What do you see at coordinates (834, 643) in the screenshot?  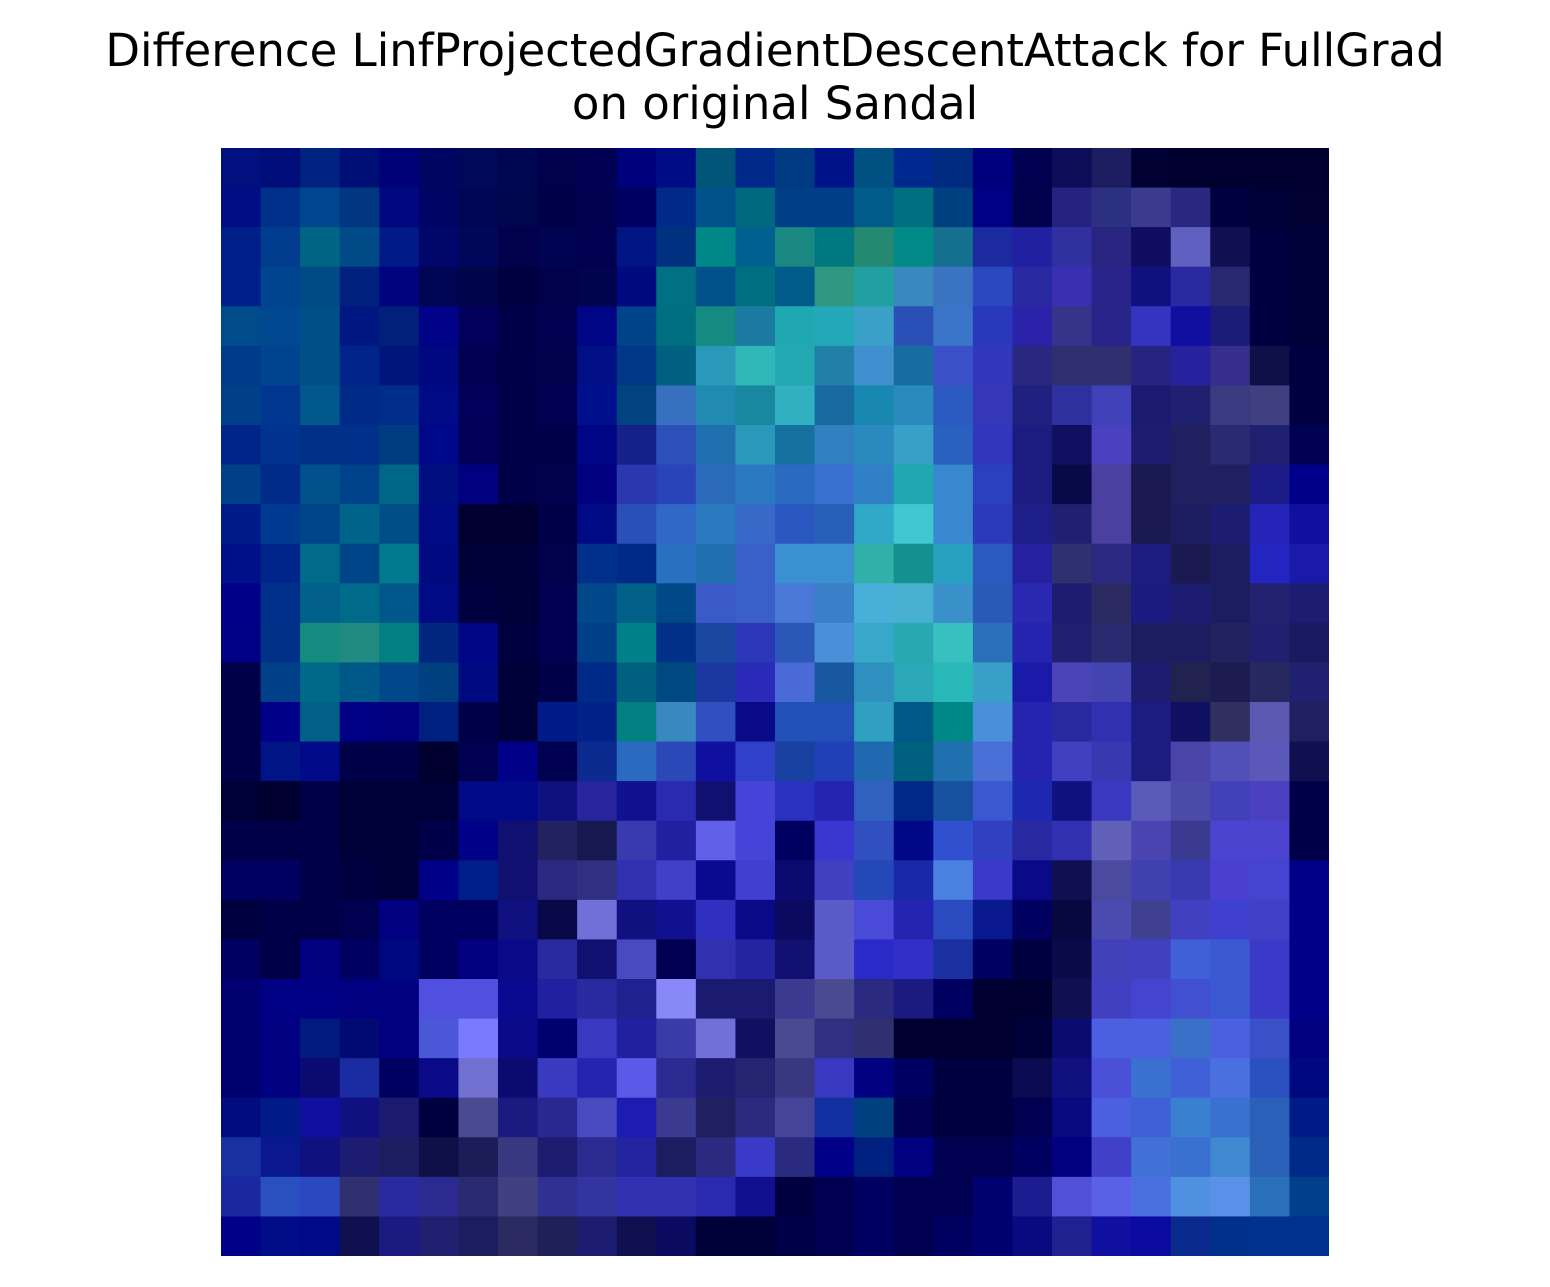 I see `heatmap-cell-r12-c15` at bounding box center [834, 643].